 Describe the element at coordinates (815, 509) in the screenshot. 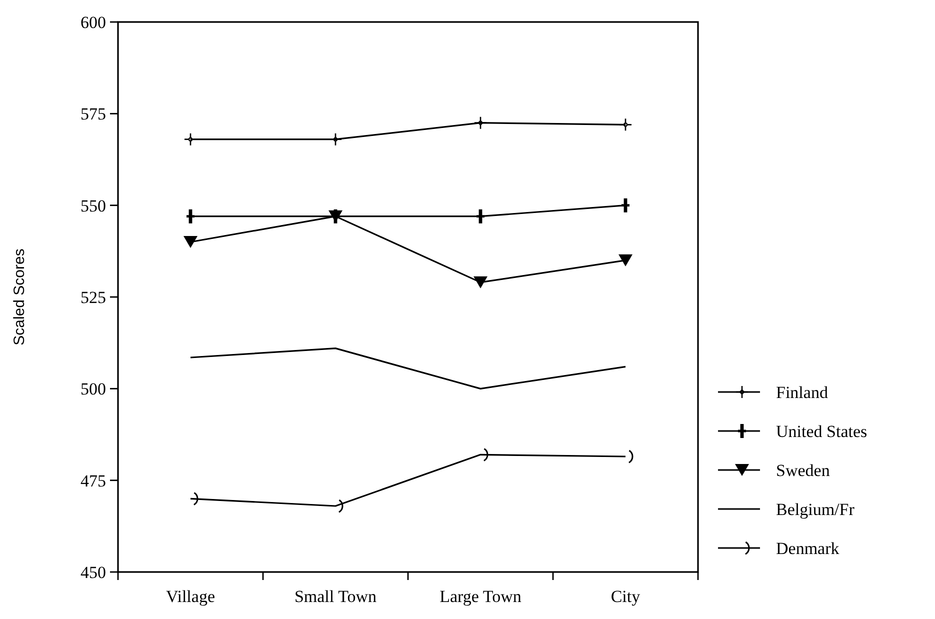

I see `legend-label: Belgium/Fr` at that location.